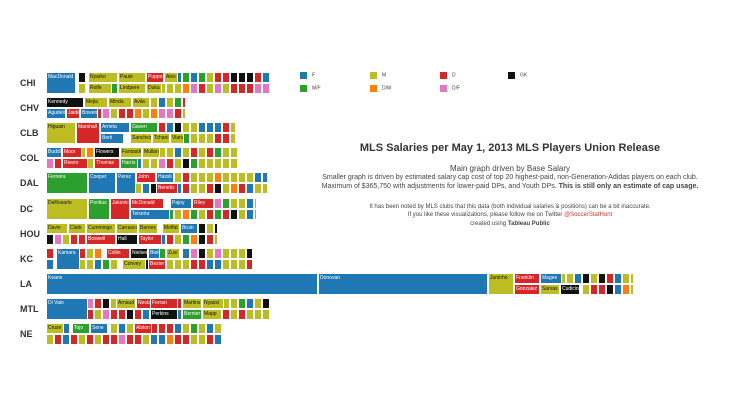 This screenshot has height=410, width=730. Describe the element at coordinates (88, 133) in the screenshot. I see `player-cell: Marshall` at that location.